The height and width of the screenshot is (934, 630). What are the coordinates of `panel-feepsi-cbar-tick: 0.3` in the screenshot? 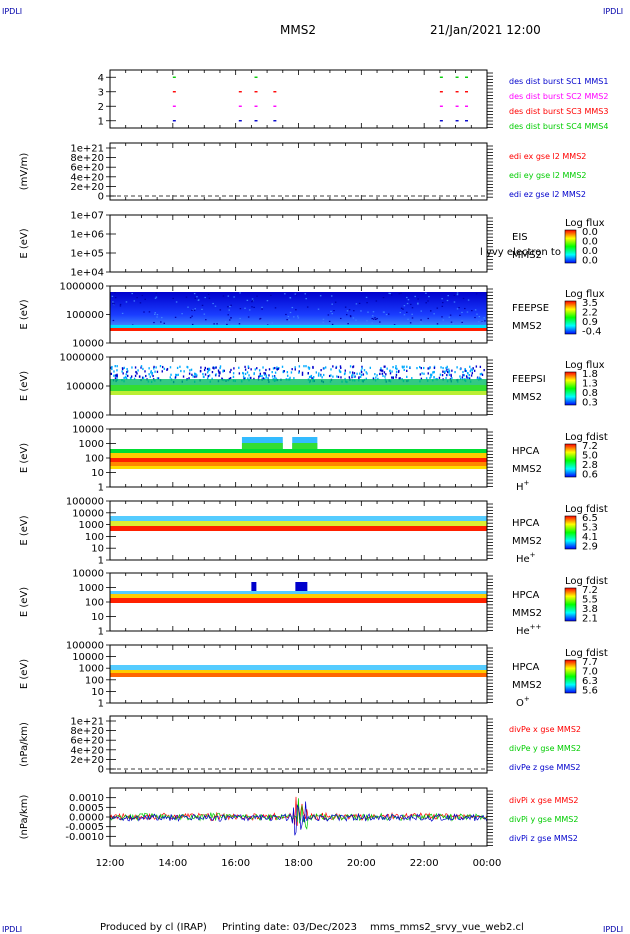 It's located at (590, 403).